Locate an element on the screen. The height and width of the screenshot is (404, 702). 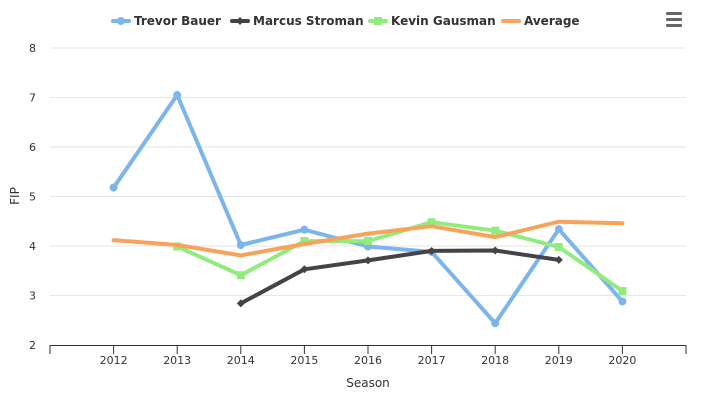
y-tick-label: 4 is located at coordinates (32, 246).